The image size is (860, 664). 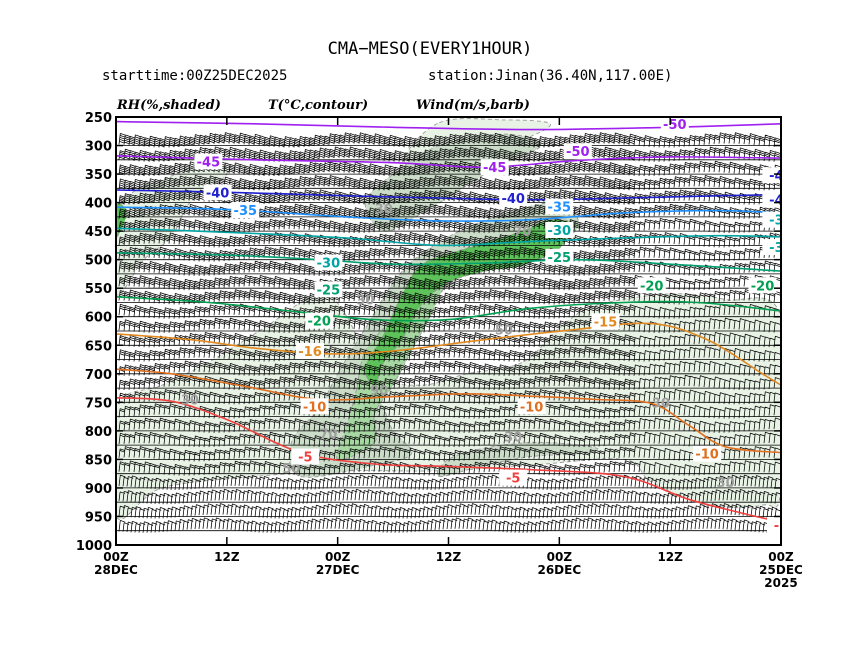 I want to click on x-tick-label: 27DEC, so click(x=338, y=570).